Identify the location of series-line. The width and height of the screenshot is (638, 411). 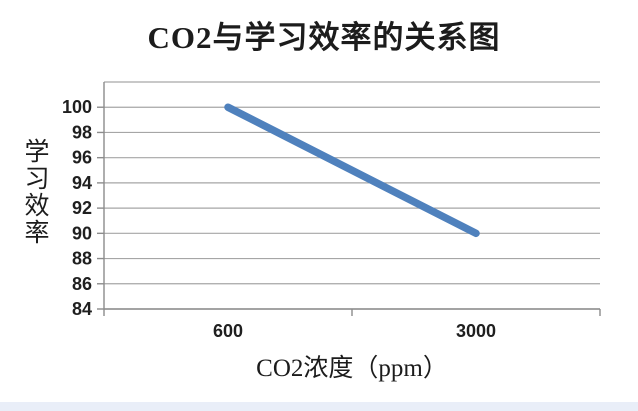
(352, 170).